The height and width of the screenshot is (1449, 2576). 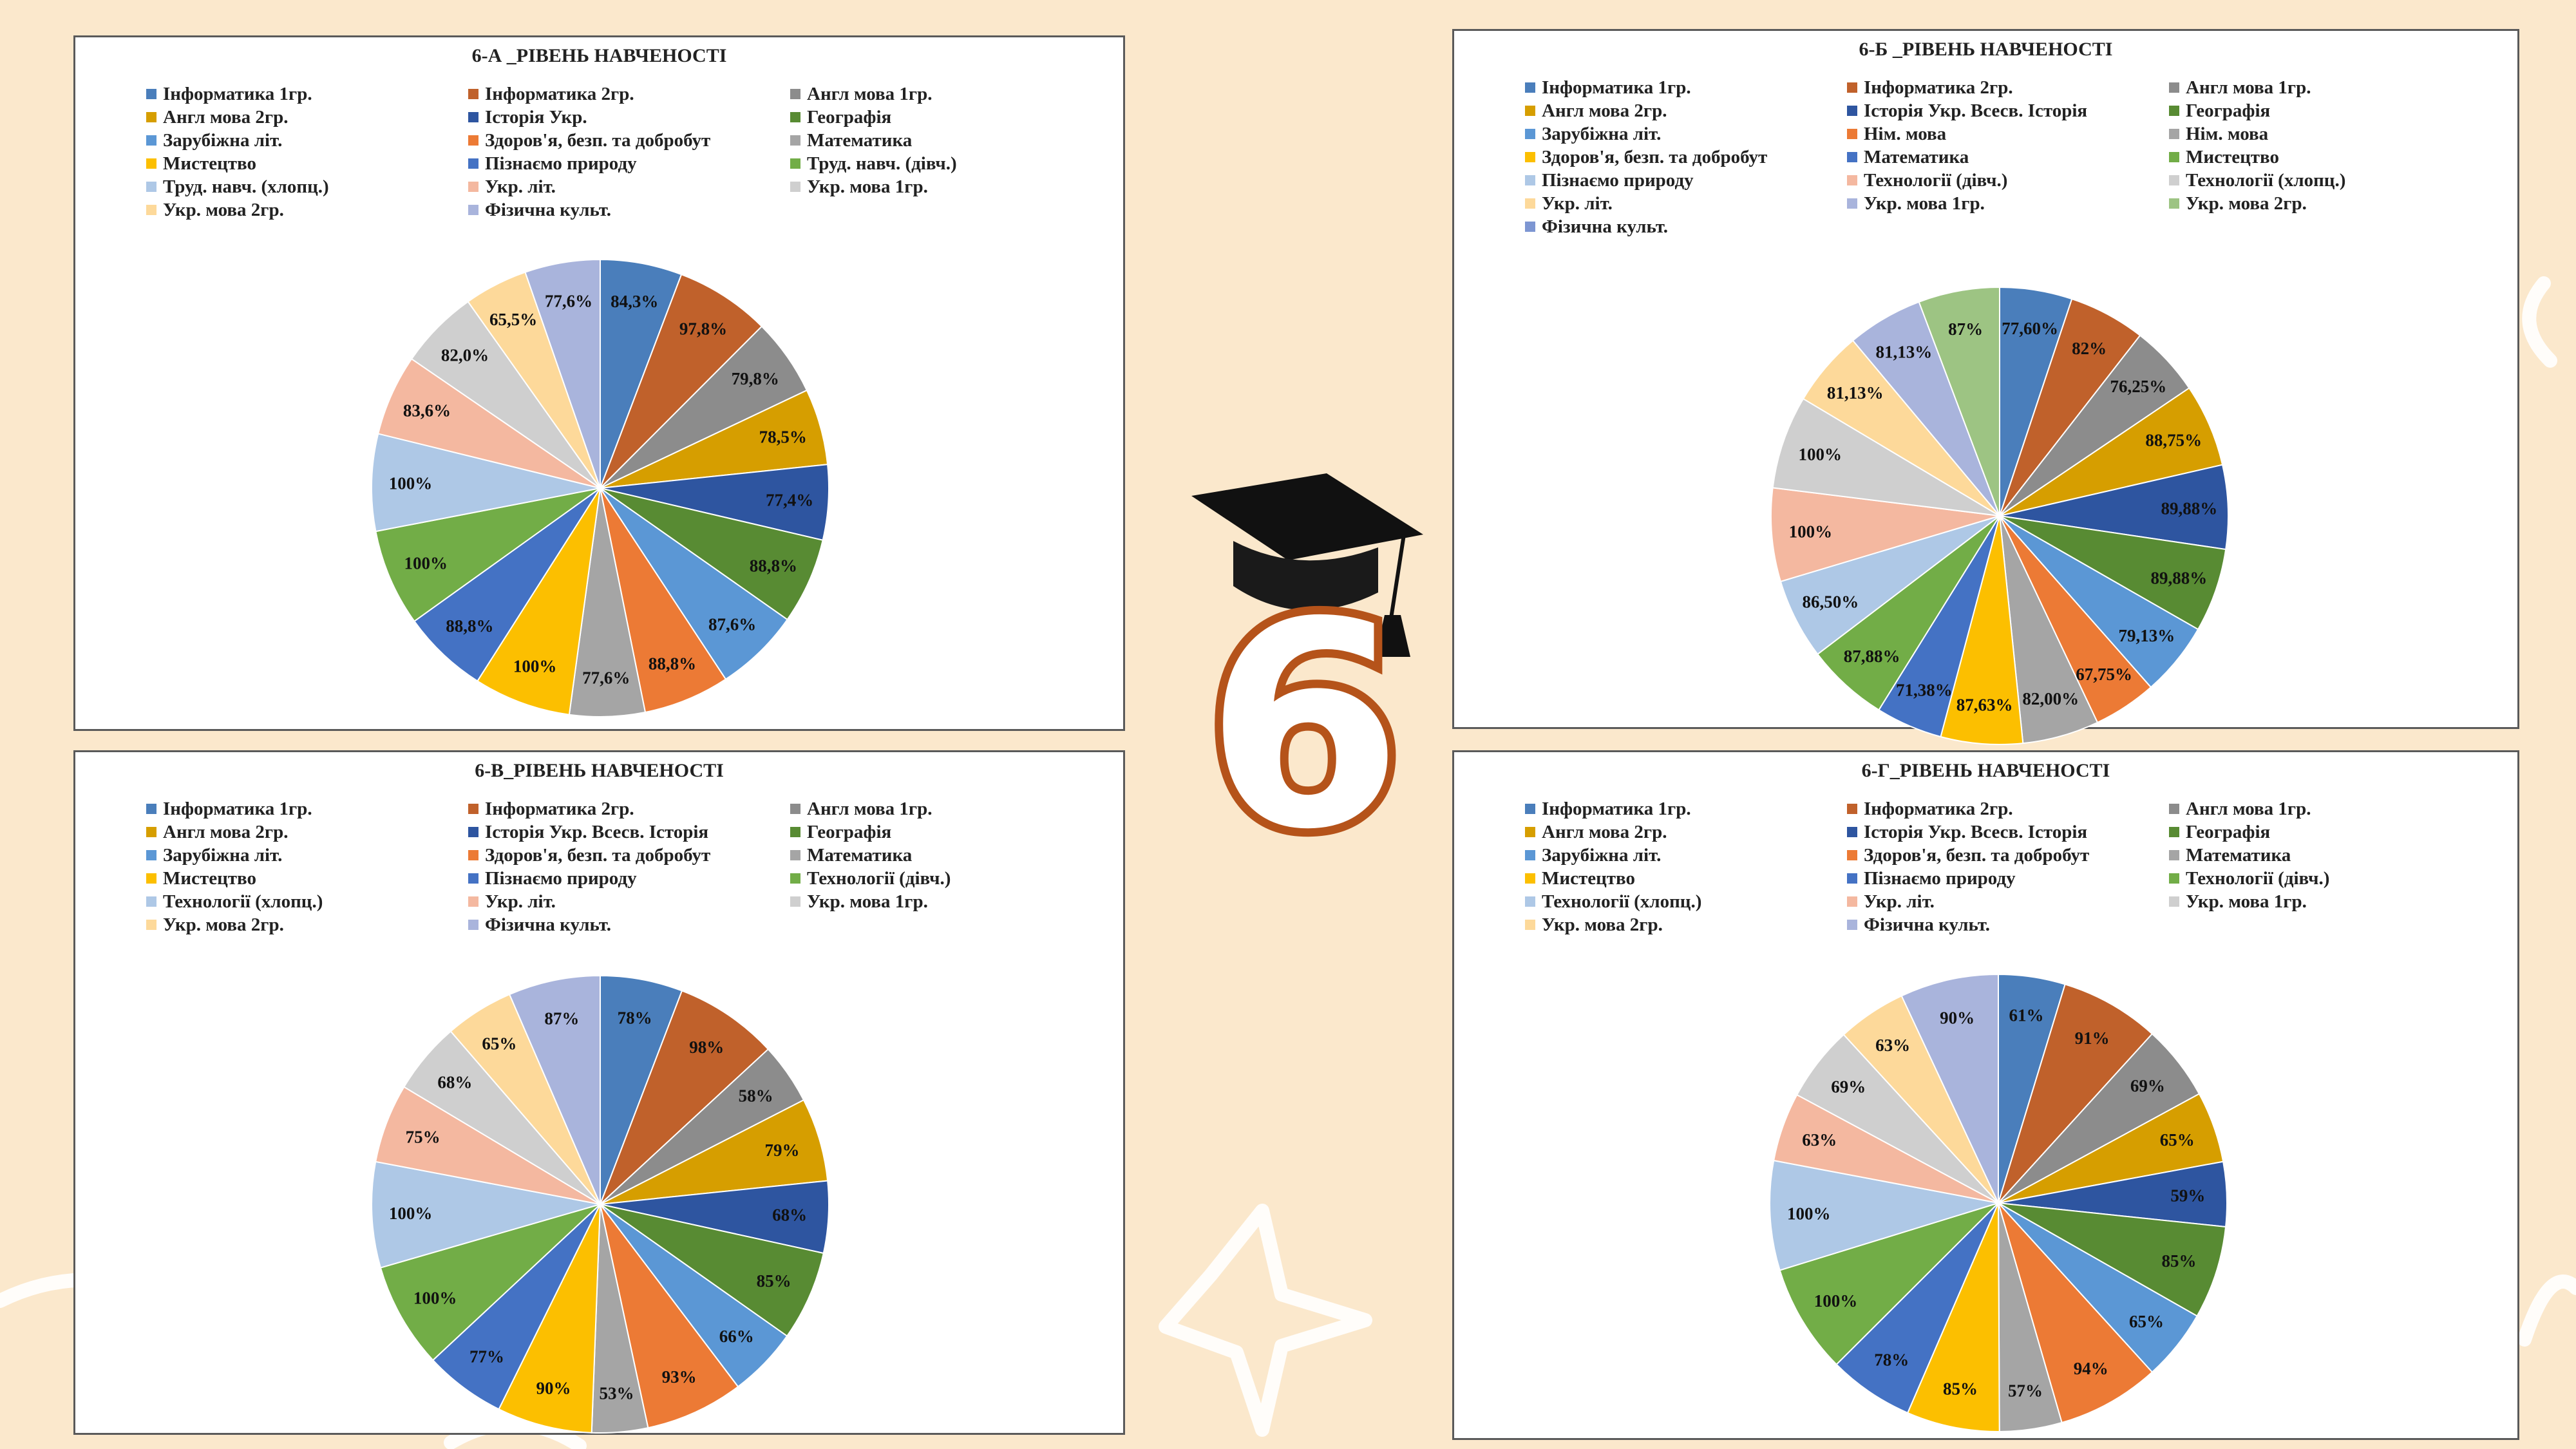 I want to click on slice-data-label: 79,8%, so click(x=755, y=379).